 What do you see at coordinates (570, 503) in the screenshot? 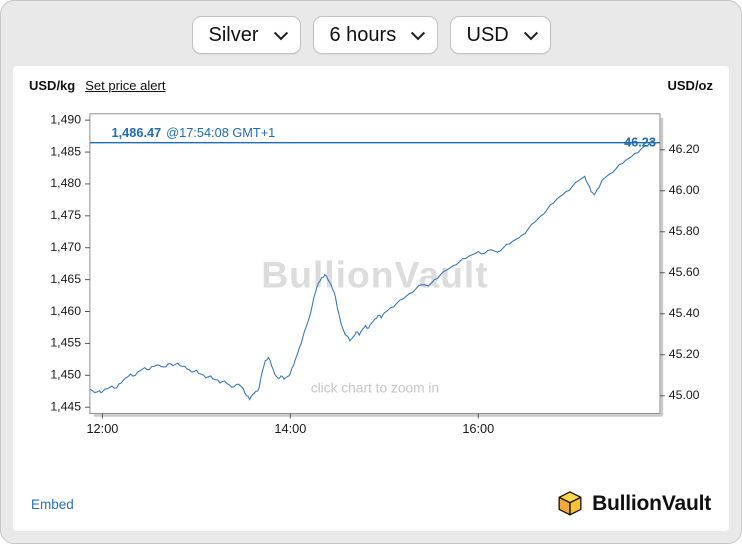
I see `gold-cube-icon` at bounding box center [570, 503].